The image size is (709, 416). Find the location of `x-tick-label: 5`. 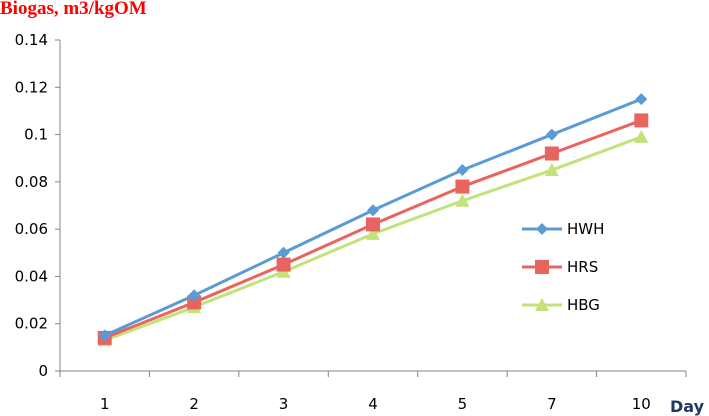

x-tick-label: 5 is located at coordinates (463, 404).